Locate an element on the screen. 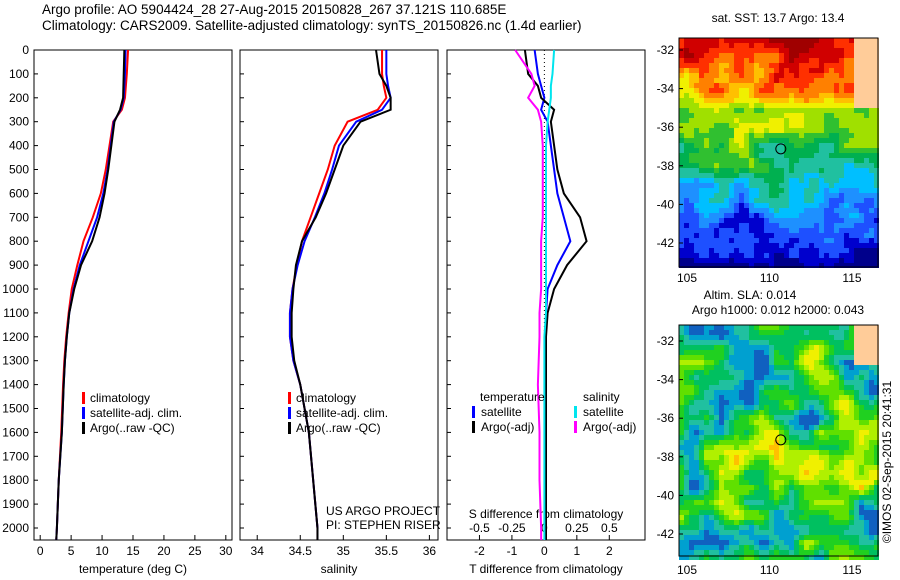 Image resolution: width=900 pixels, height=580 pixels. y-tick-label: 1400 is located at coordinates (15, 385).